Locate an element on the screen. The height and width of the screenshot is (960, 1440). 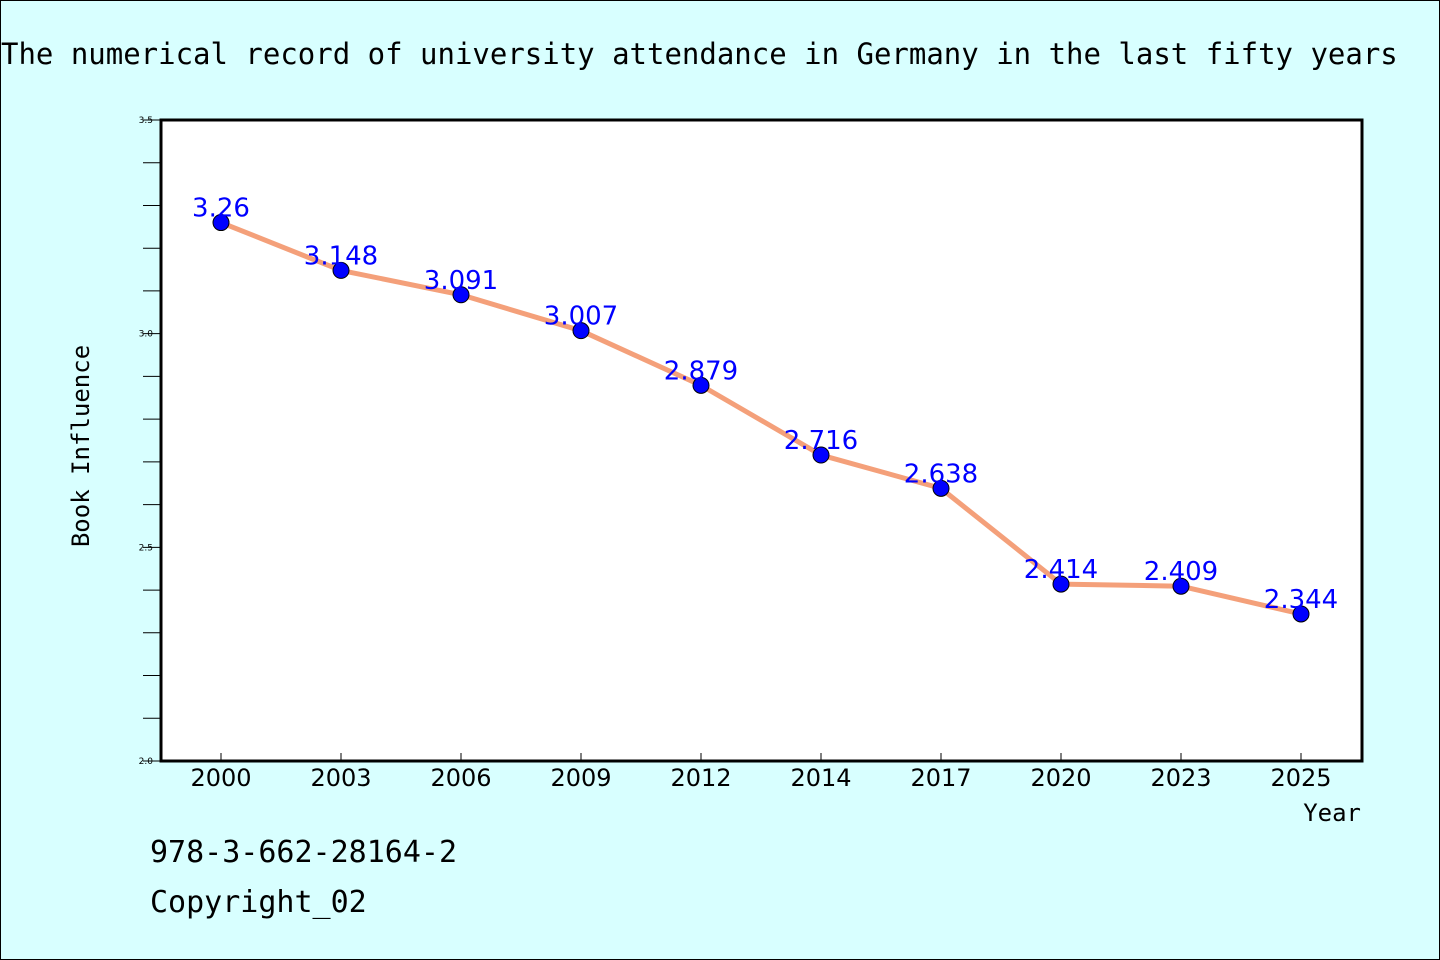
x-axis: 2000 2003 2006 2009 2012 2014 2017 2020 2023 2025 is located at coordinates (761, 772).